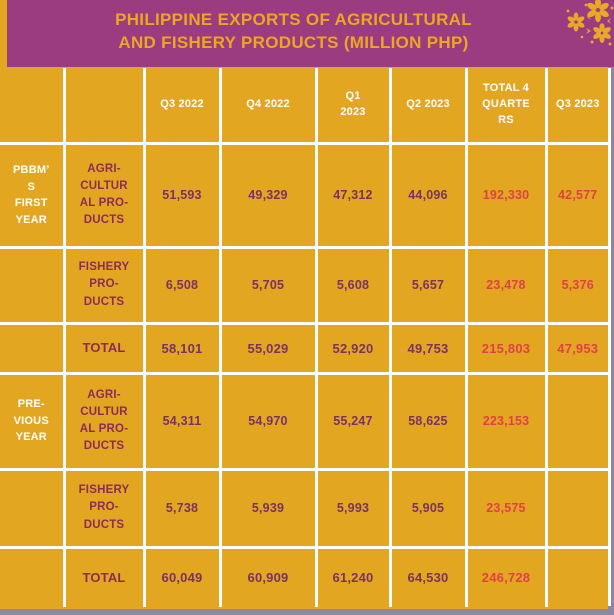 Image resolution: width=614 pixels, height=615 pixels. I want to click on value-cell: 5,657, so click(428, 285).